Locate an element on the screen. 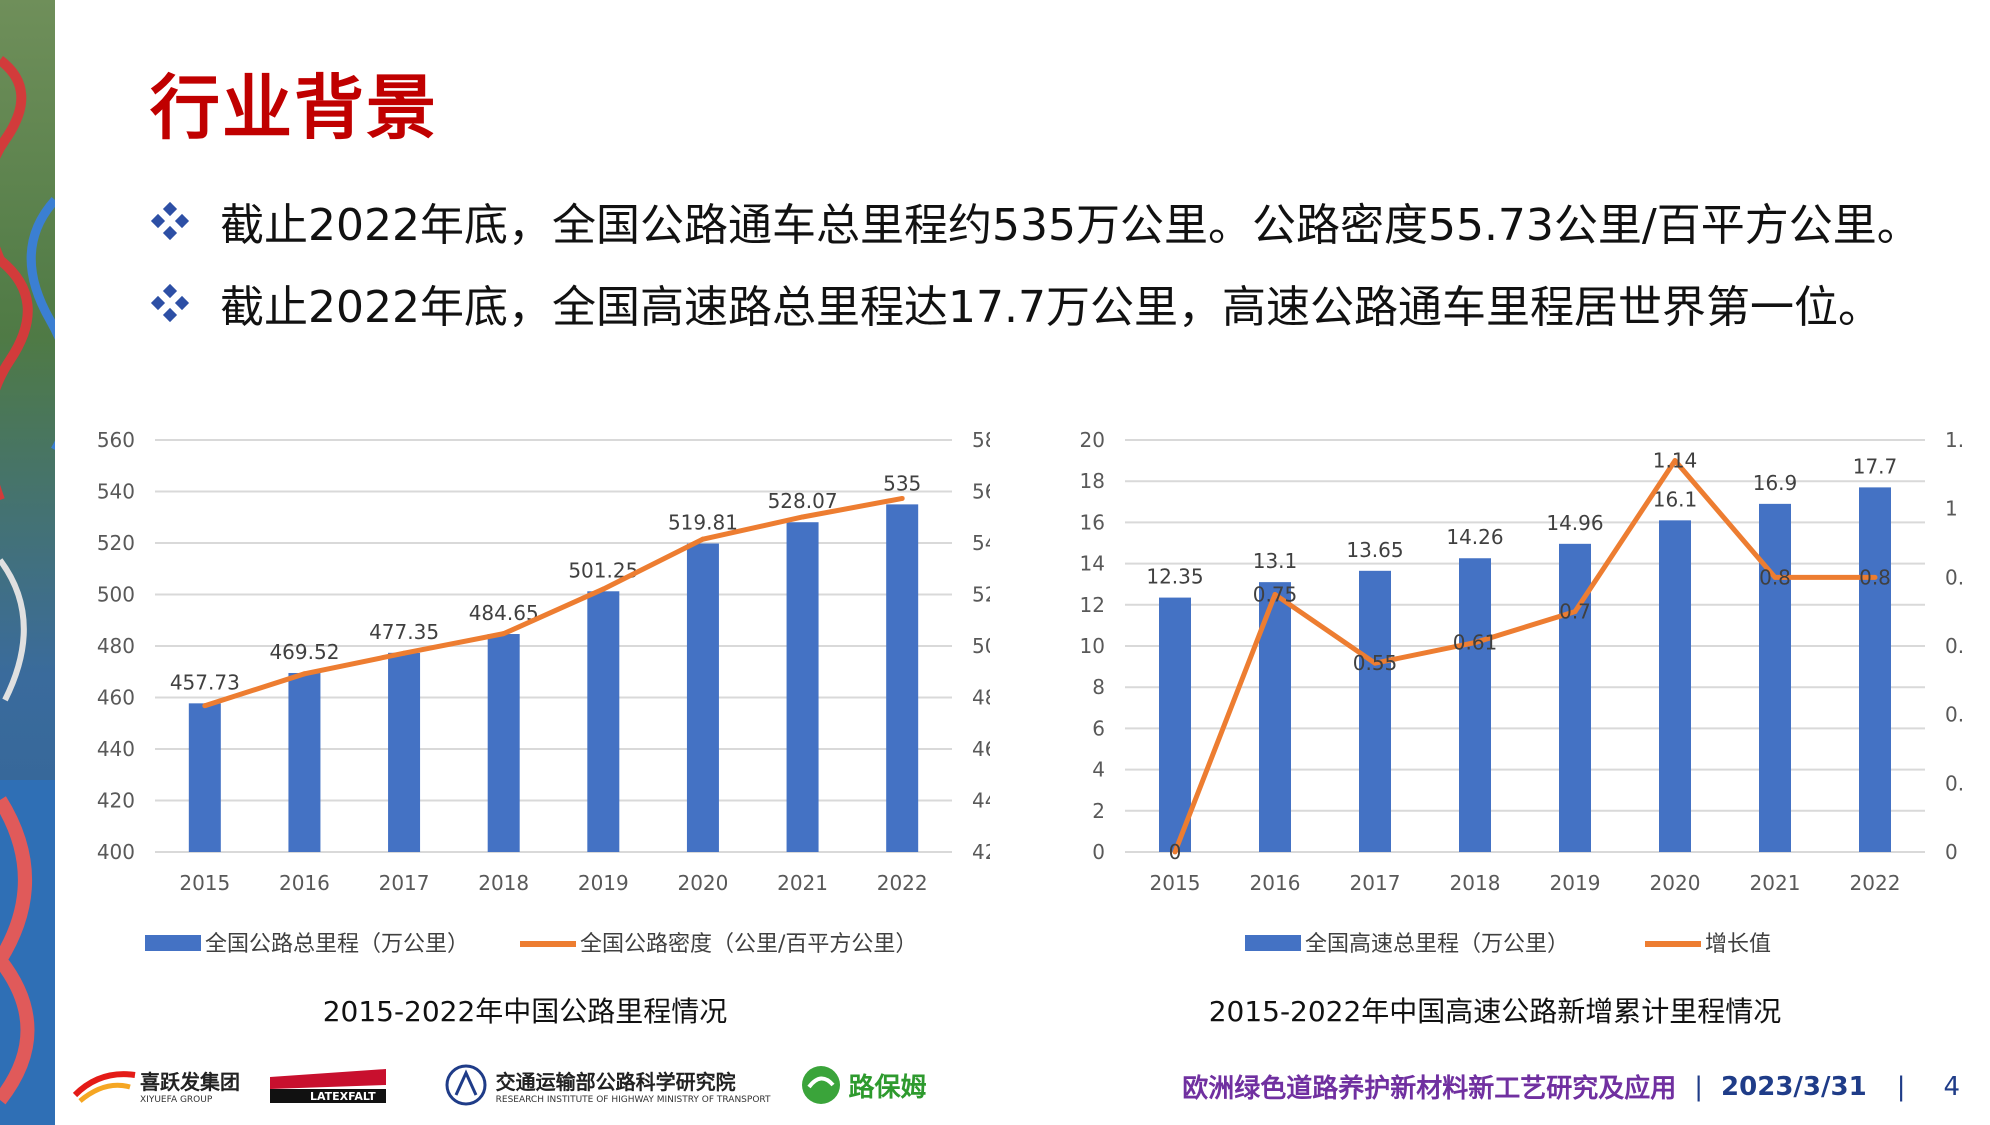 Image resolution: width=1990 pixels, height=1125 pixels. lubaoyang-logo-text: 路保姆 is located at coordinates (887, 1087).